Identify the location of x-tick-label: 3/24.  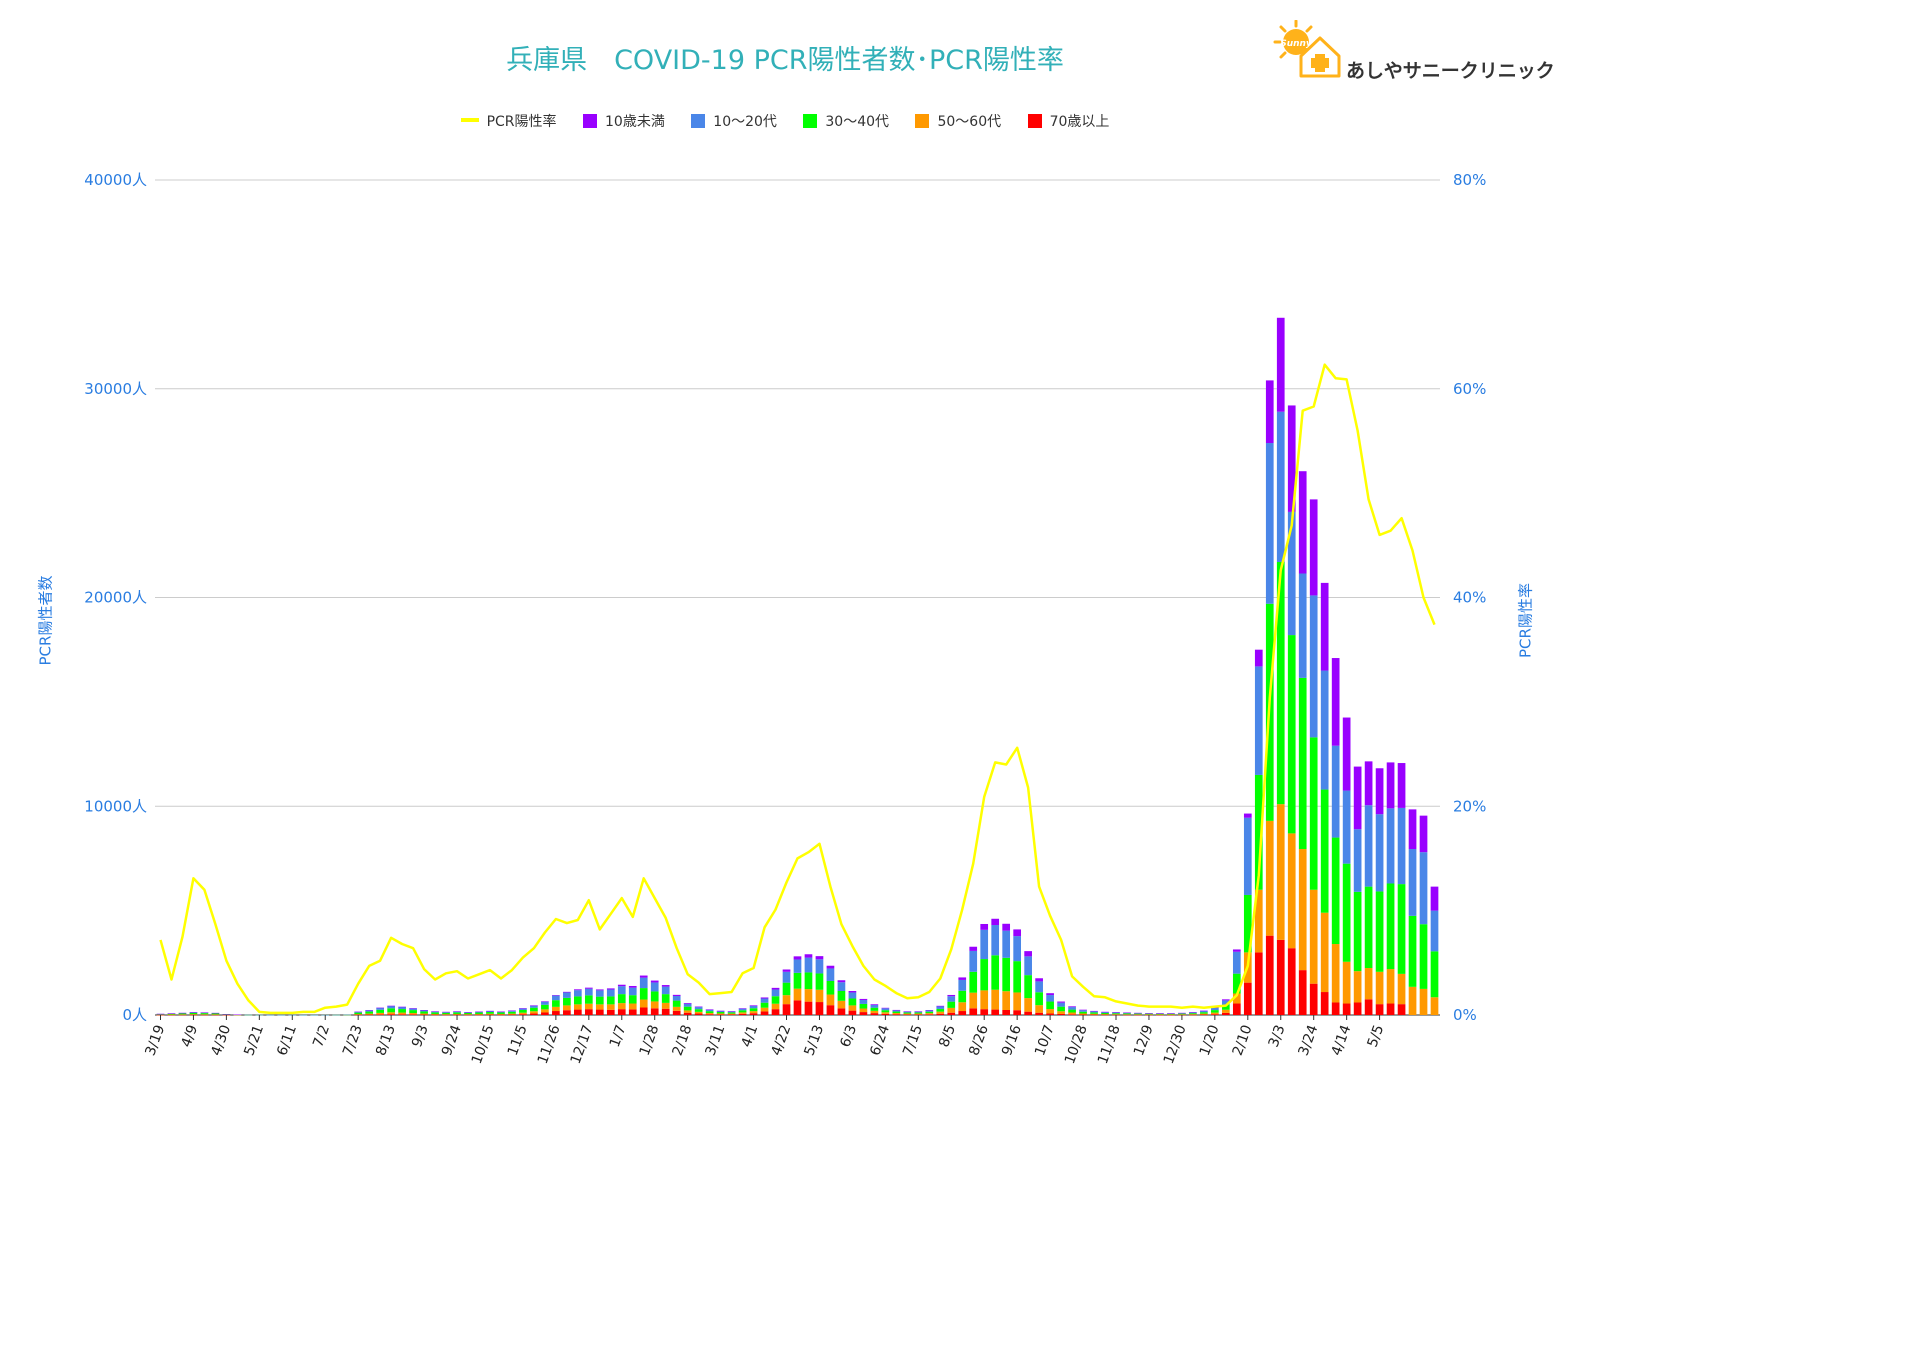
(1309, 1040).